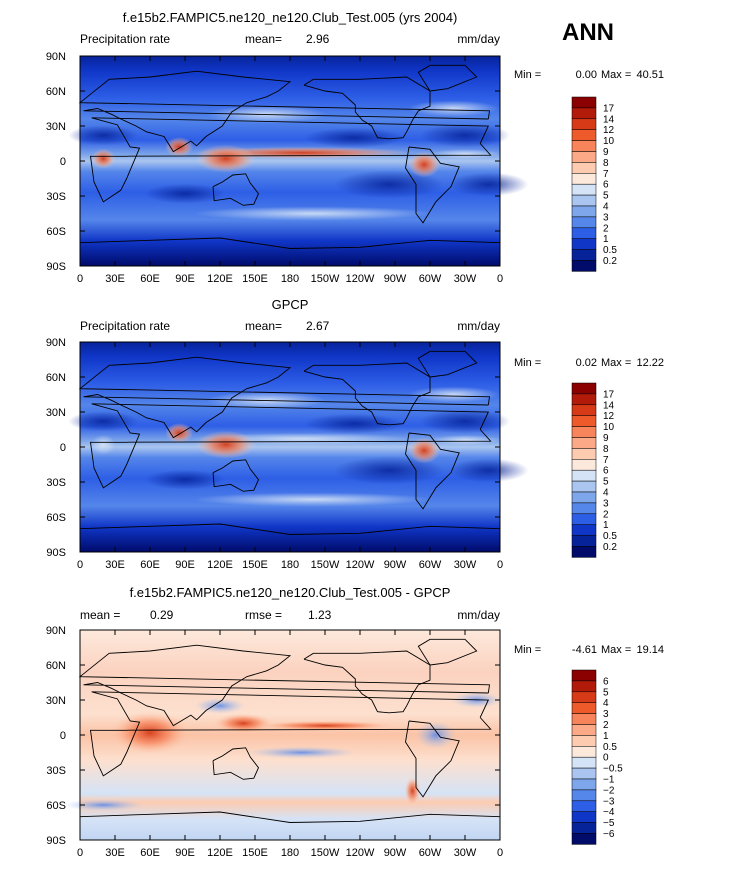 This screenshot has width=733, height=871. Describe the element at coordinates (435, 735) in the screenshot. I see `bias-negative` at that location.